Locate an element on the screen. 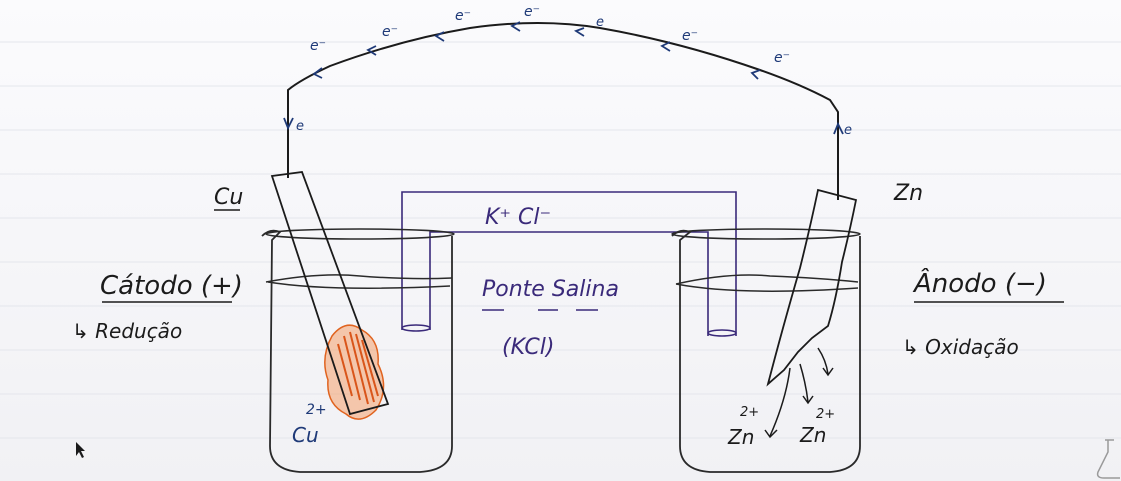 The height and width of the screenshot is (481, 1121). salt-bridge-plug-right is located at coordinates (722, 333).